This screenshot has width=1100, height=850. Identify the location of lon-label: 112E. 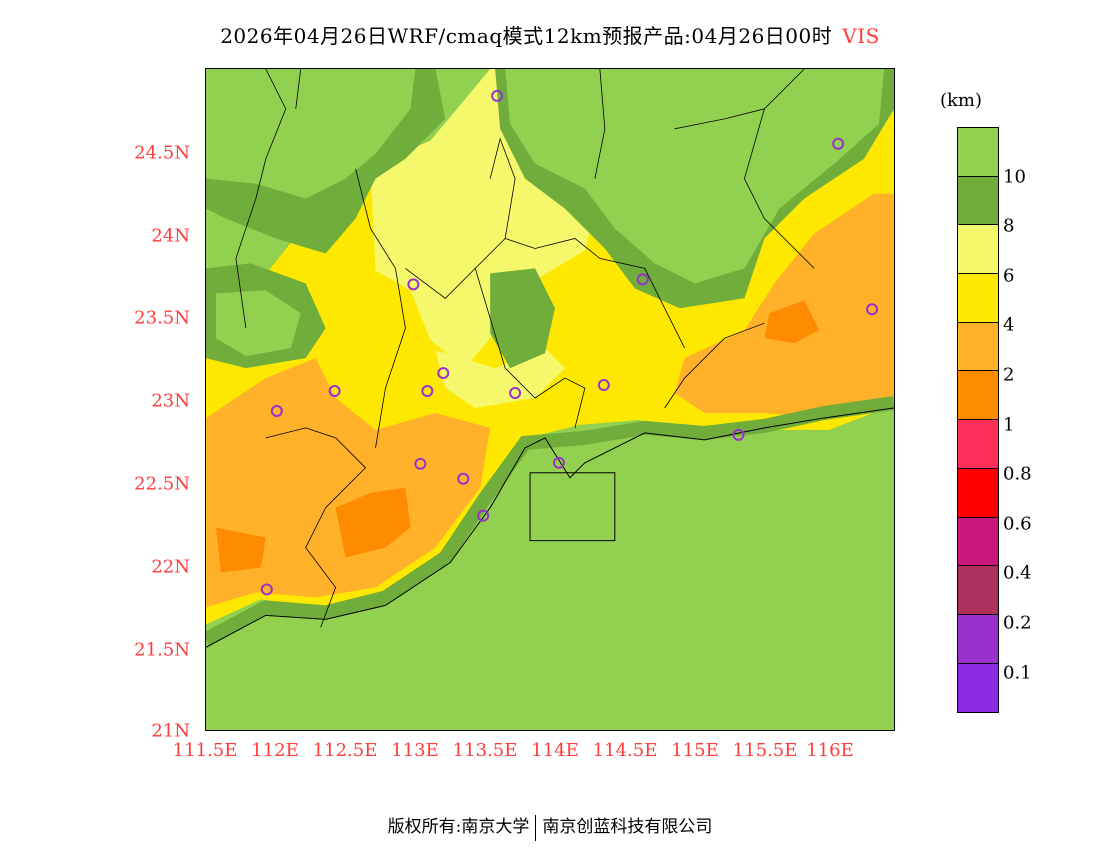
(275, 750).